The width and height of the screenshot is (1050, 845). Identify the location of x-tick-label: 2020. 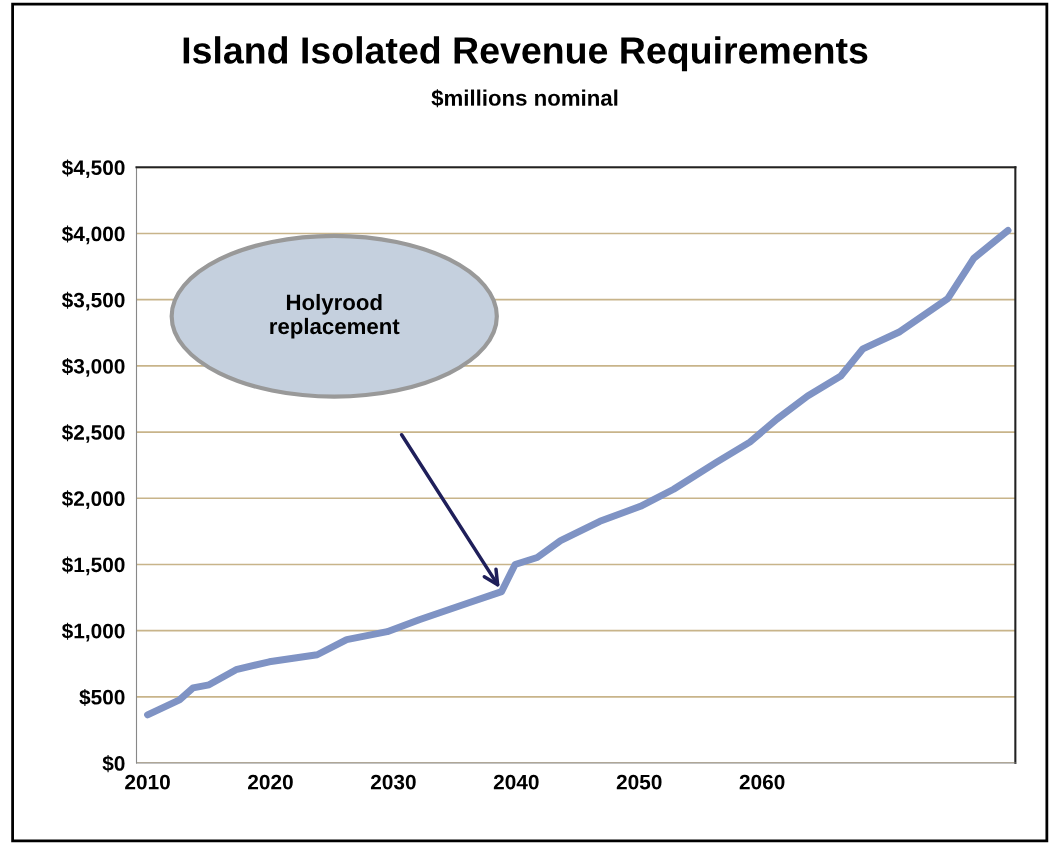
(270, 782).